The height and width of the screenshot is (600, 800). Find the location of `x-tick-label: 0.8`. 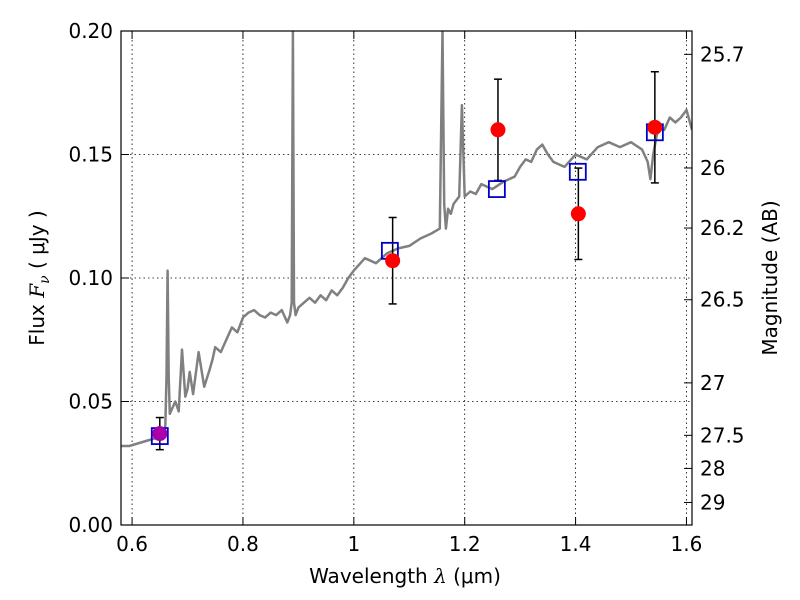

x-tick-label: 0.8 is located at coordinates (243, 544).